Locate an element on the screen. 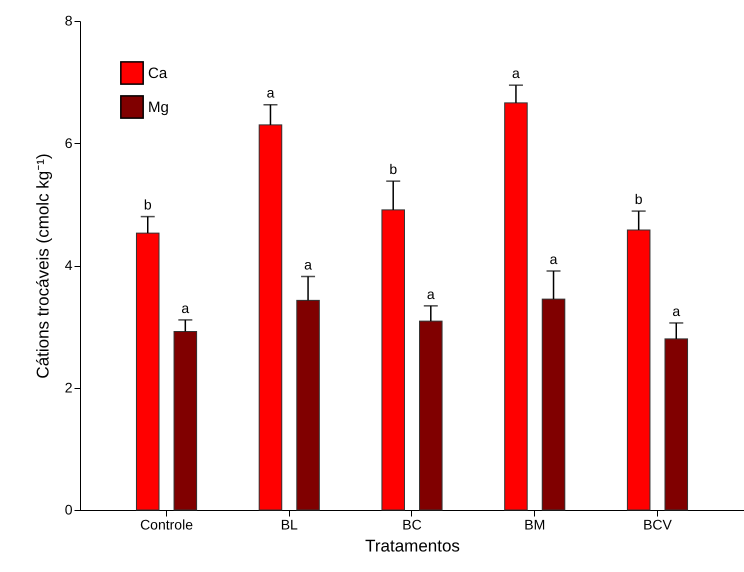  y-tick-label: 8 is located at coordinates (68, 20).